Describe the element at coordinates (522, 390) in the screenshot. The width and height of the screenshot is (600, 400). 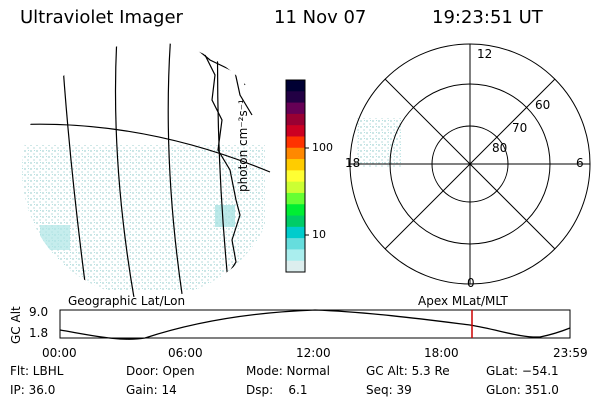
I see `status-glon: GLon: 351.0` at that location.